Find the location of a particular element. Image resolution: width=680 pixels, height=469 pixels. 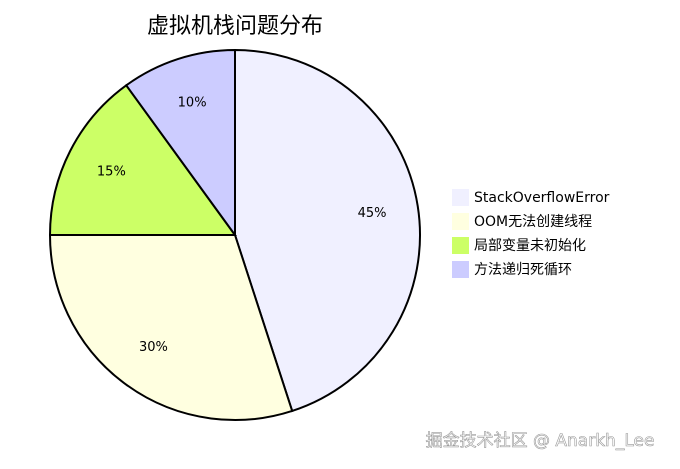

slice-label: 10% is located at coordinates (192, 103).